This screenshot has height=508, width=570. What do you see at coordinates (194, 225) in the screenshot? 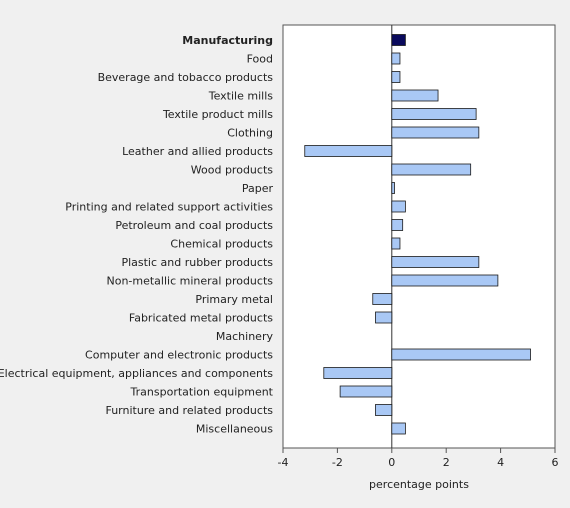
I see `category-label: Petroleum and coal products` at bounding box center [194, 225].